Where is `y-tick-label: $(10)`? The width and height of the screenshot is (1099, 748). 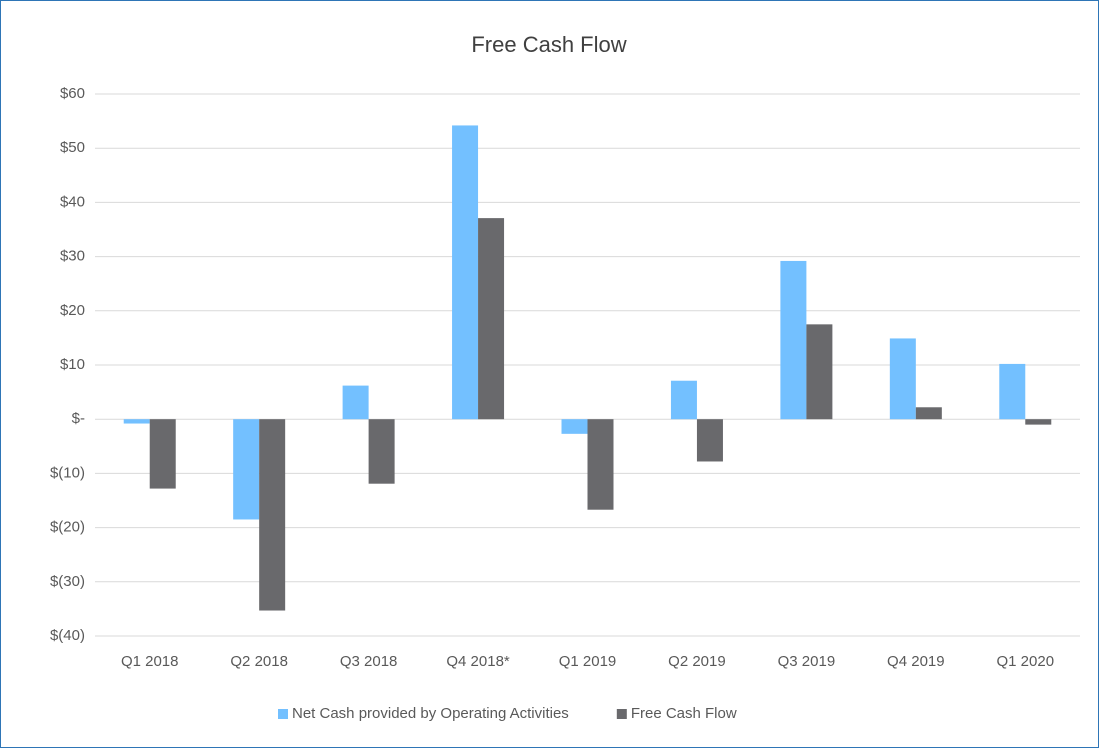
y-tick-label: $(10) is located at coordinates (67, 472).